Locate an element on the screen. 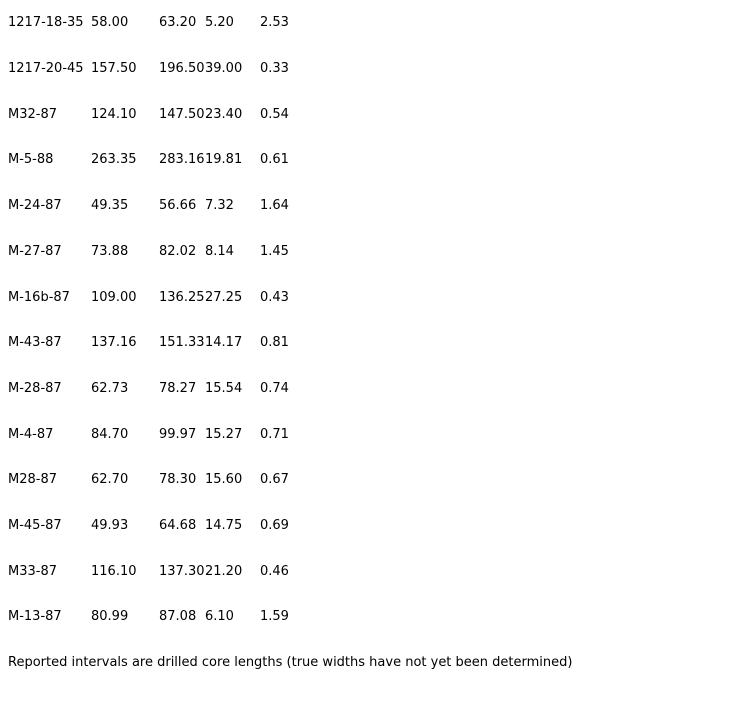  table-row: 1217-18-35 58.00 63.20 5.20 2.53 is located at coordinates (365, 23).